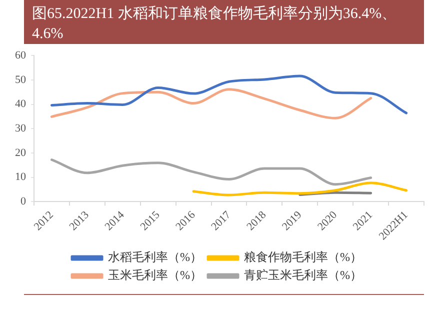  What do you see at coordinates (23, 201) in the screenshot?
I see `y-tick-label: 0` at bounding box center [23, 201].